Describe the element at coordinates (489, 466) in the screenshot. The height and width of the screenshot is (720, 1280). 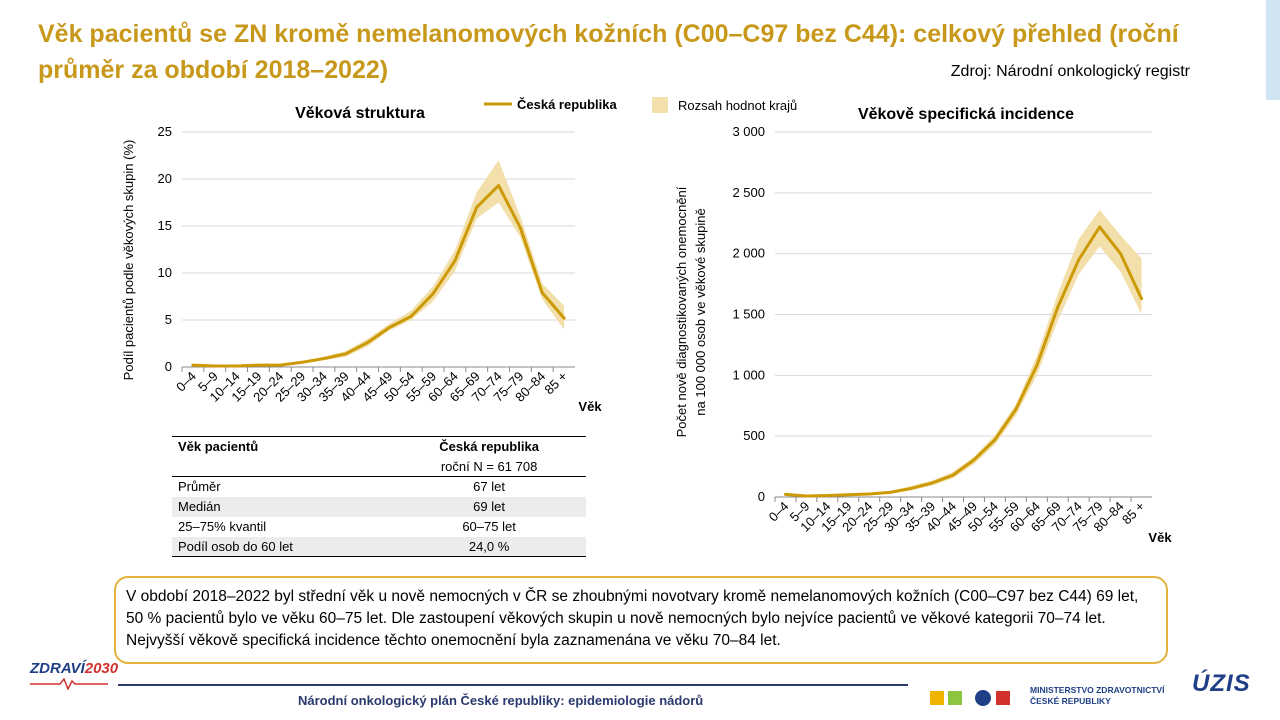
I see `table-col2-subheader: roční N = 61 708` at that location.